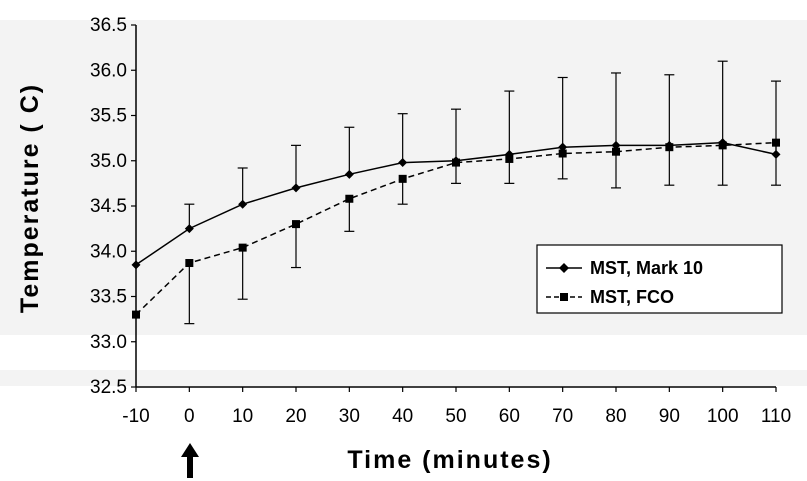  Describe the element at coordinates (242, 416) in the screenshot. I see `x-tick-label: 10` at that location.